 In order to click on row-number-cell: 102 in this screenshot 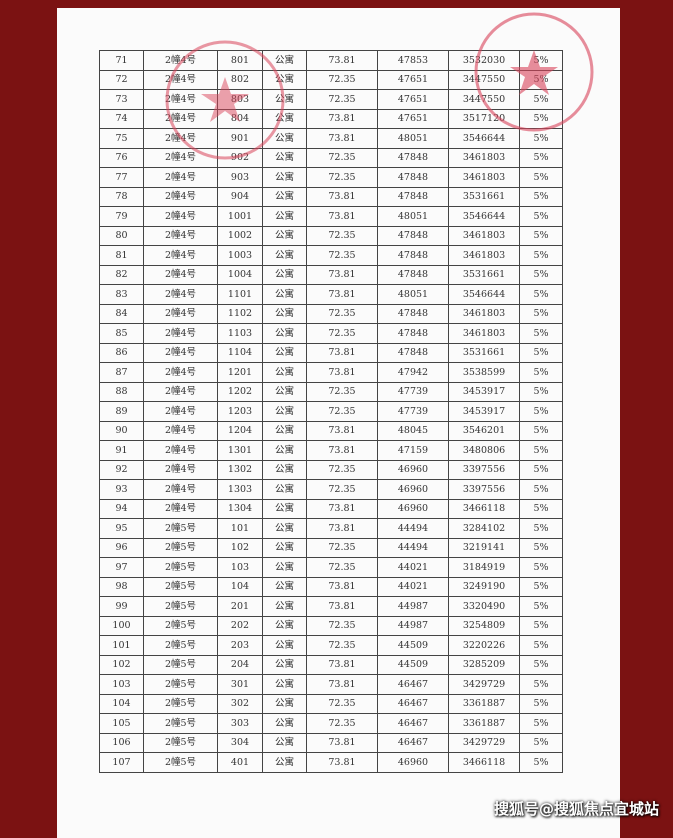, I will do `click(121, 664)`.